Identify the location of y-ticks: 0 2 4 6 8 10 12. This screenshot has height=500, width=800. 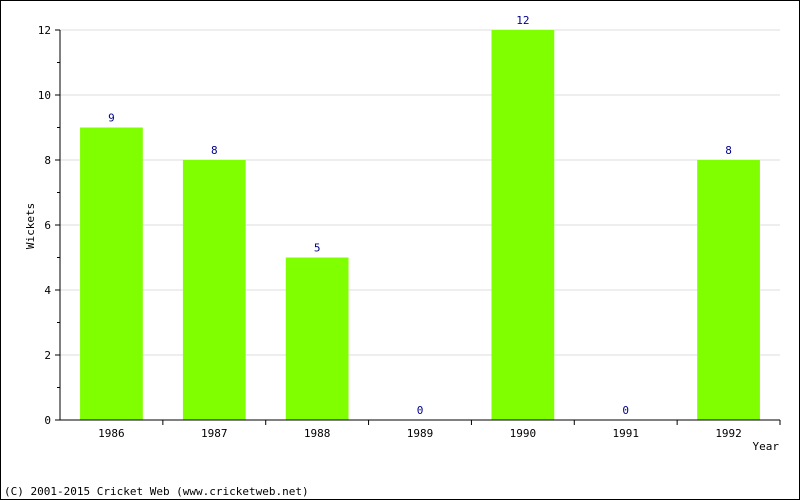
(49, 225).